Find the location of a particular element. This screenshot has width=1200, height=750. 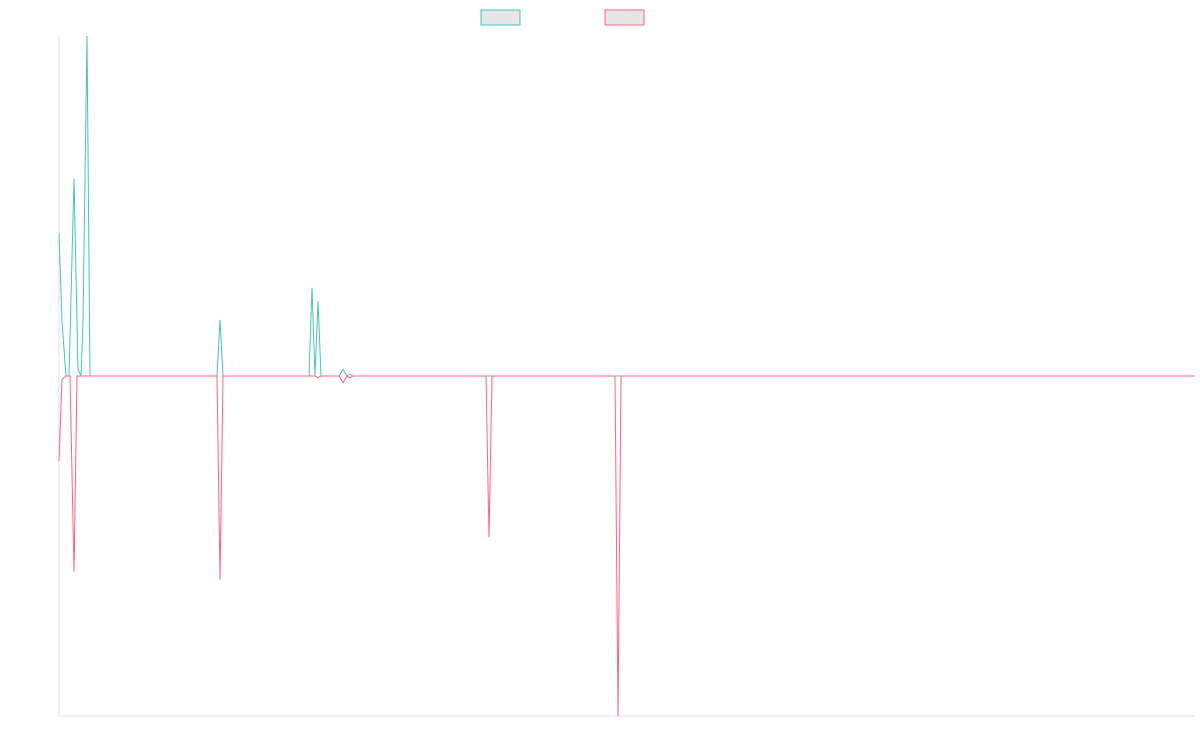

legend is located at coordinates (562, 17).